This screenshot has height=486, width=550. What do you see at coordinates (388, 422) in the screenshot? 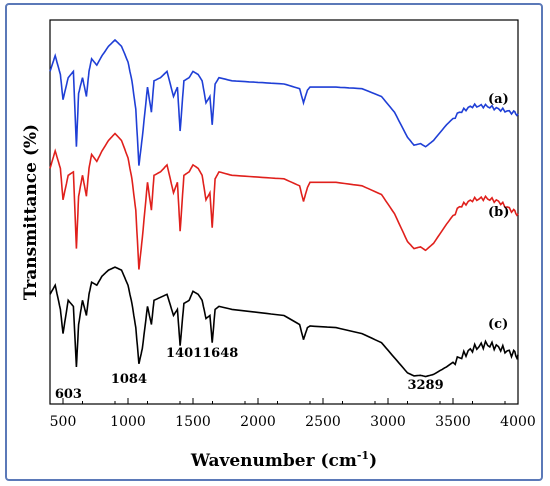
I see `x-tick-label: 3000` at bounding box center [388, 422].